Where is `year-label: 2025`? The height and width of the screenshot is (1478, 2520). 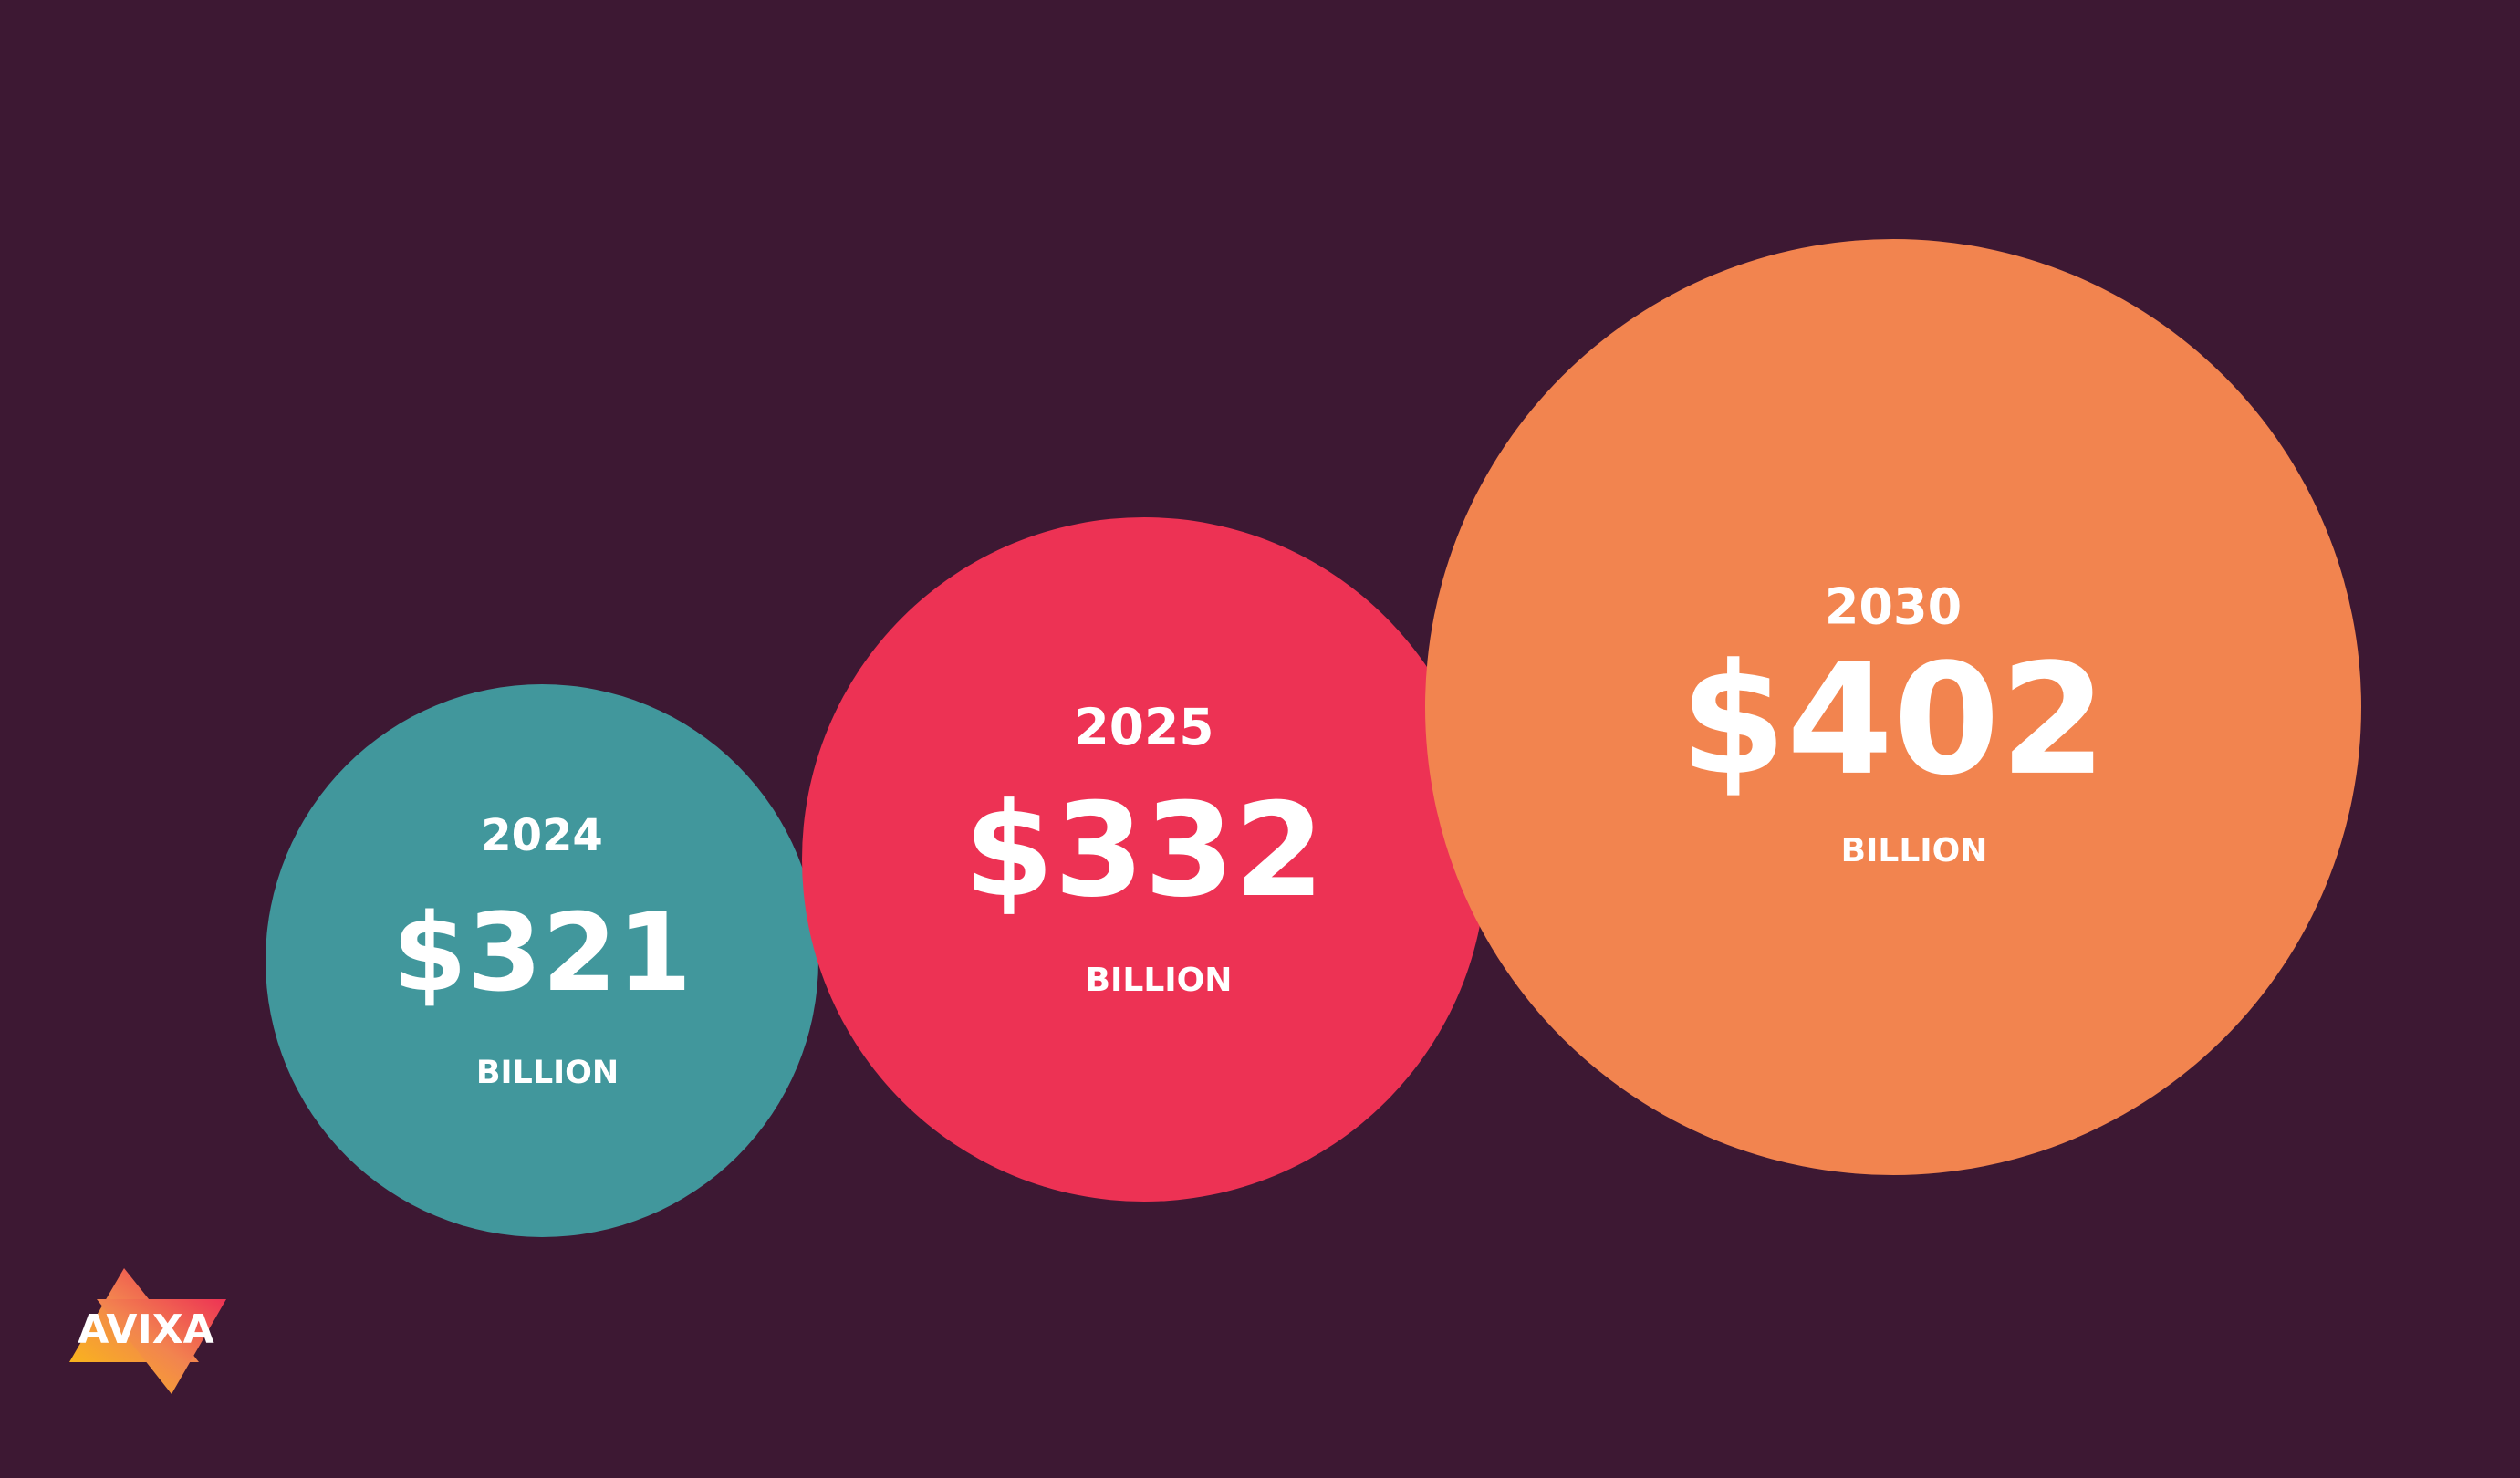
year-label: 2025 is located at coordinates (1144, 727).